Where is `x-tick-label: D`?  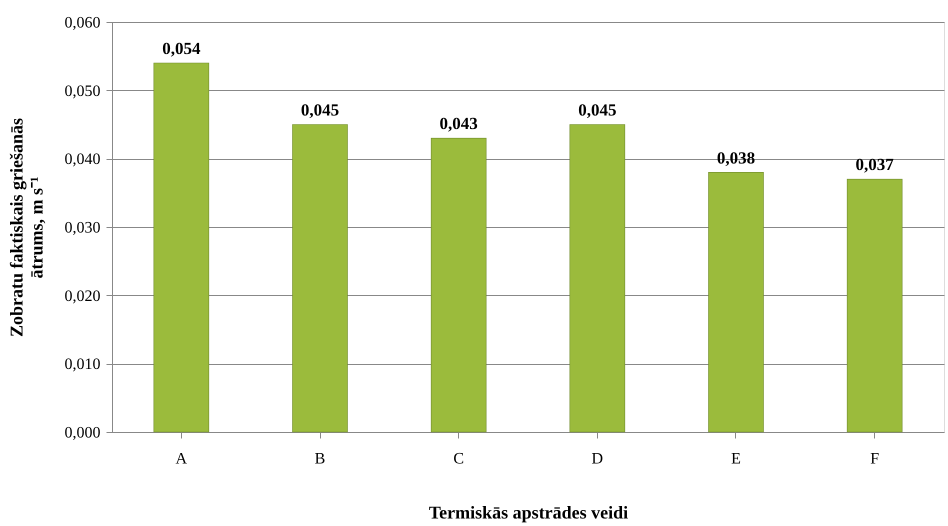 x-tick-label: D is located at coordinates (598, 459).